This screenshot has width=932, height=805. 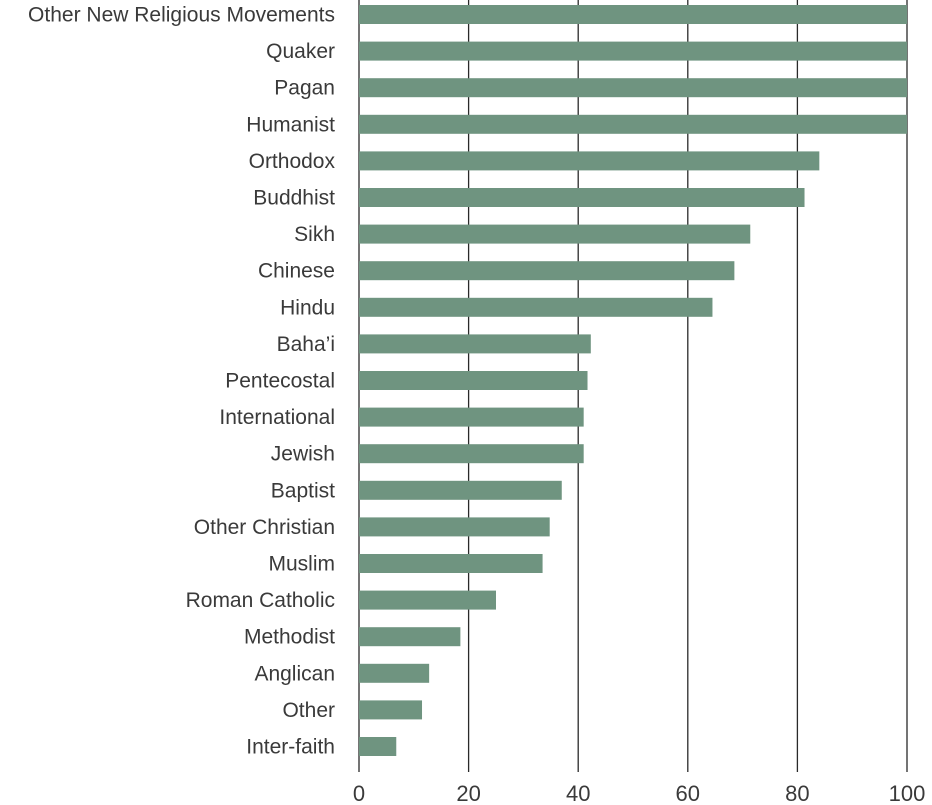 What do you see at coordinates (181, 15) in the screenshot?
I see `category-label: Other New Religious Movements` at bounding box center [181, 15].